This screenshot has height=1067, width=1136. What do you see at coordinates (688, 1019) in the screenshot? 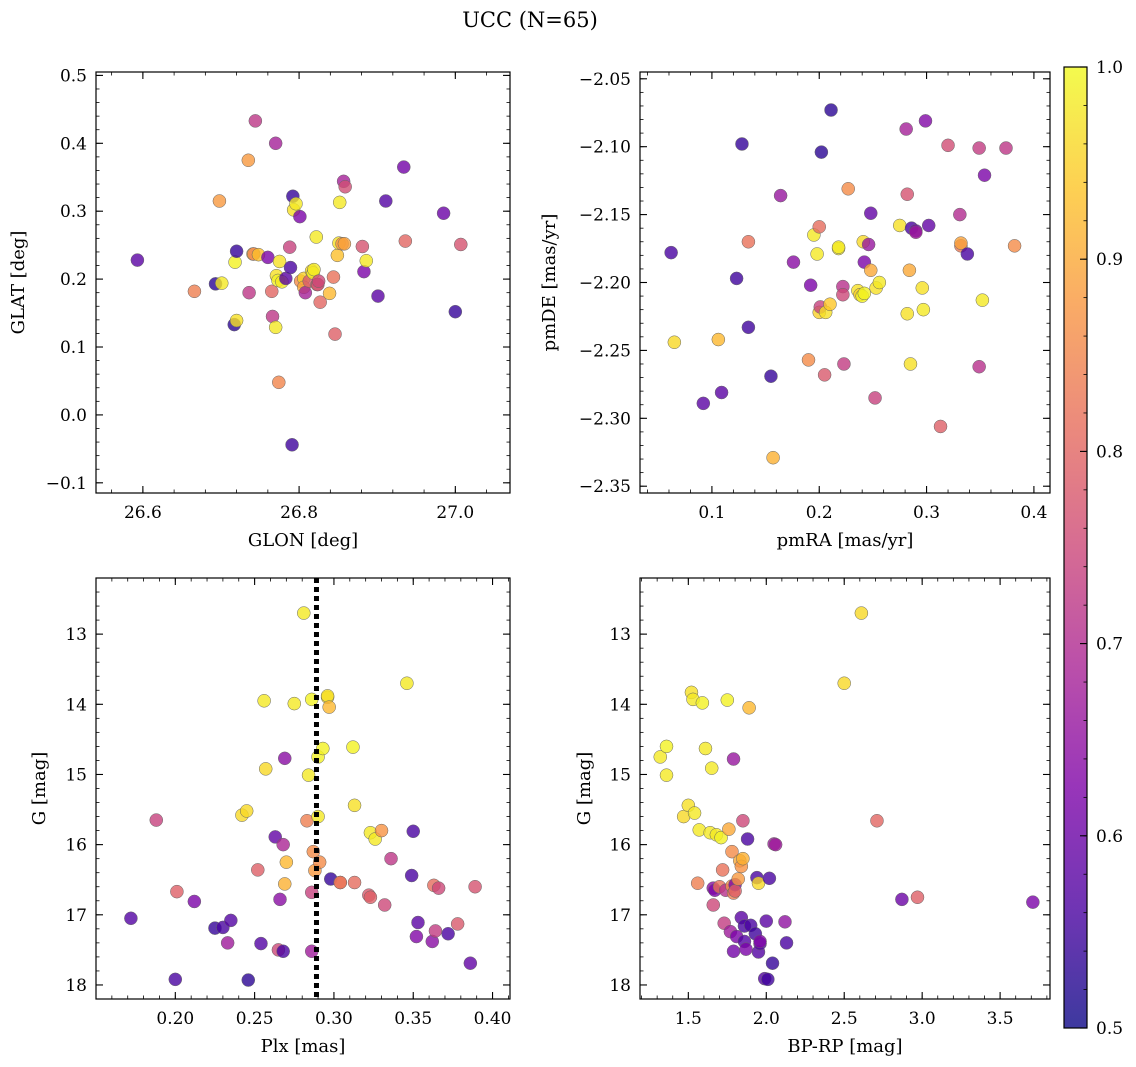
I see `x-tick-label: 1.5` at bounding box center [688, 1019].